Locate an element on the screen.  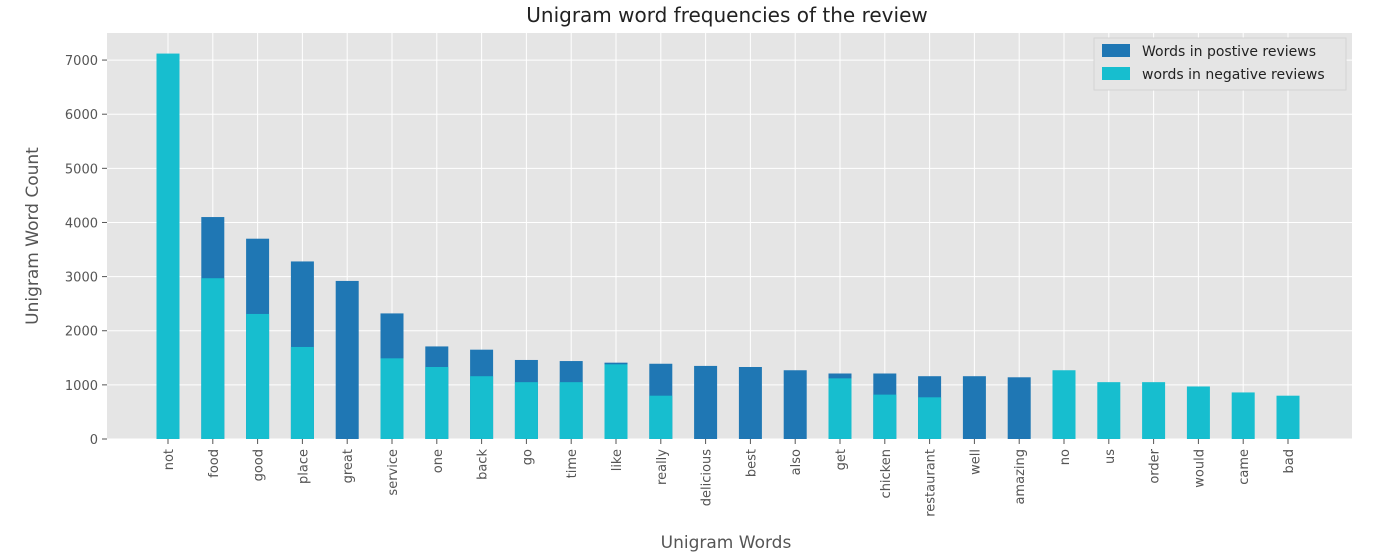
bar-positive-great is located at coordinates (347, 359).